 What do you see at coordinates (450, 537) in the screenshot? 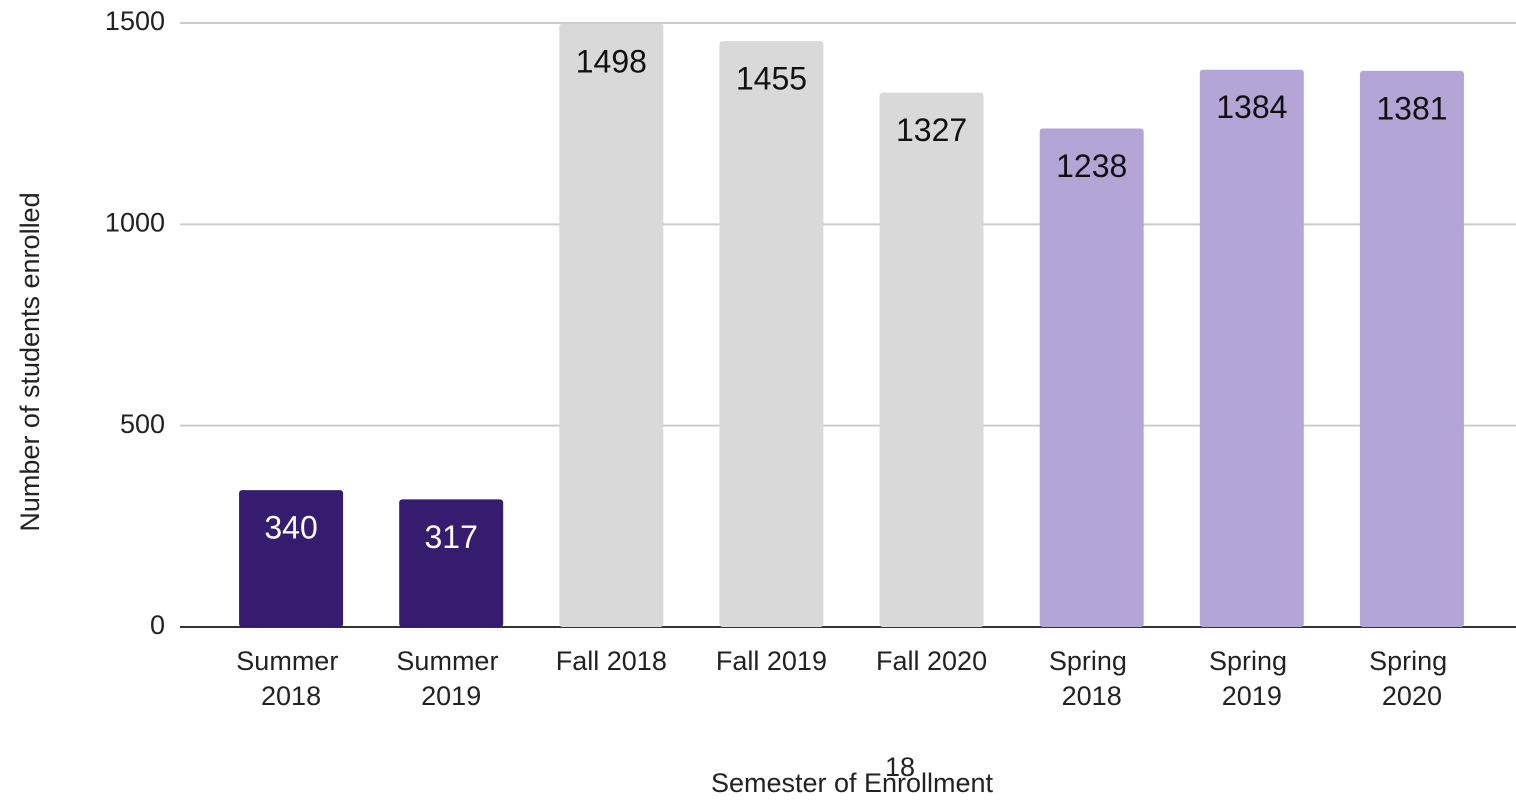
I see `data-label: 317` at bounding box center [450, 537].